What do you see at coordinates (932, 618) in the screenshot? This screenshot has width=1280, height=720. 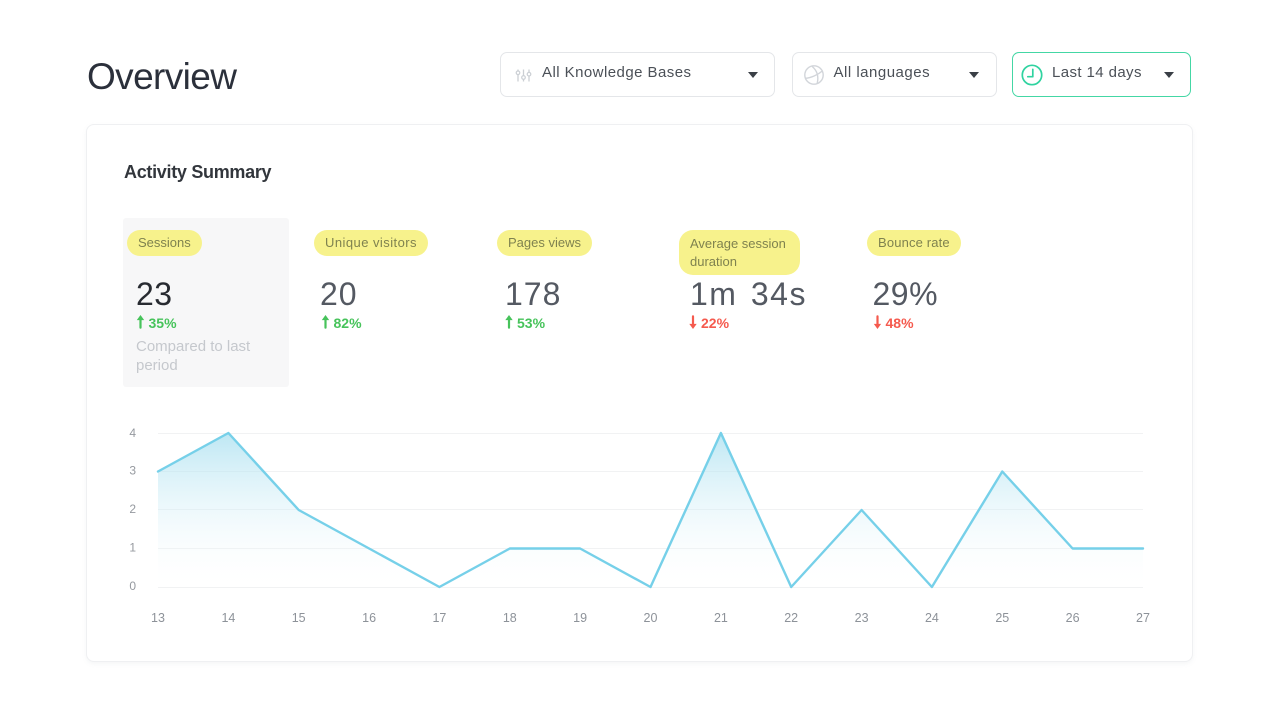 I see `svg-text: 24` at bounding box center [932, 618].